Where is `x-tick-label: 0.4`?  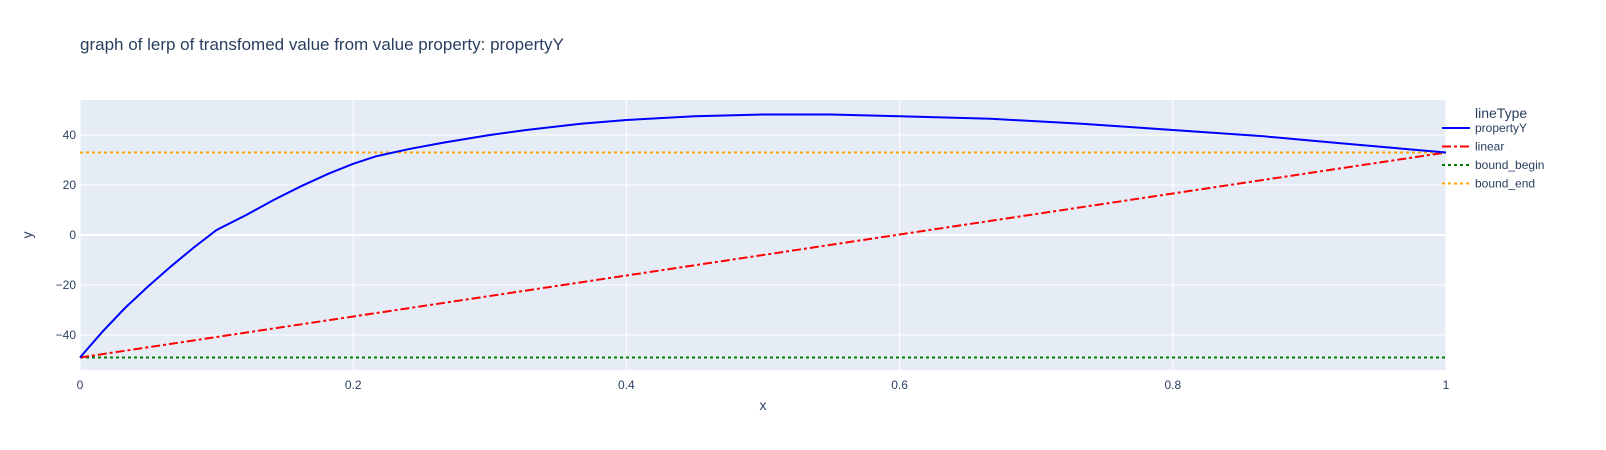
x-tick-label: 0.4 is located at coordinates (626, 385).